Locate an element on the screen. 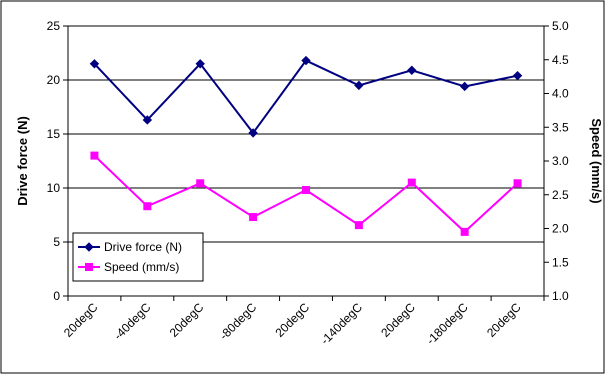 The image size is (605, 374). legend-label: Drive force (N) is located at coordinates (143, 247).